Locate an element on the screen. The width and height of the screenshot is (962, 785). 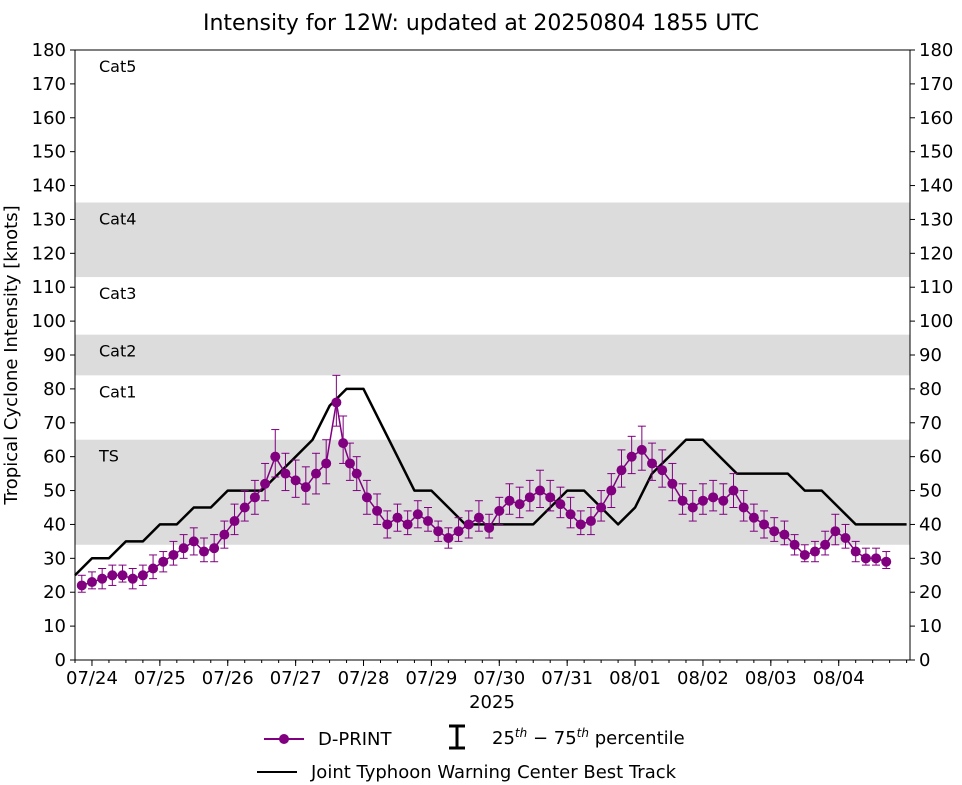
y-tick-label-left: 150 is located at coordinates (49, 152).